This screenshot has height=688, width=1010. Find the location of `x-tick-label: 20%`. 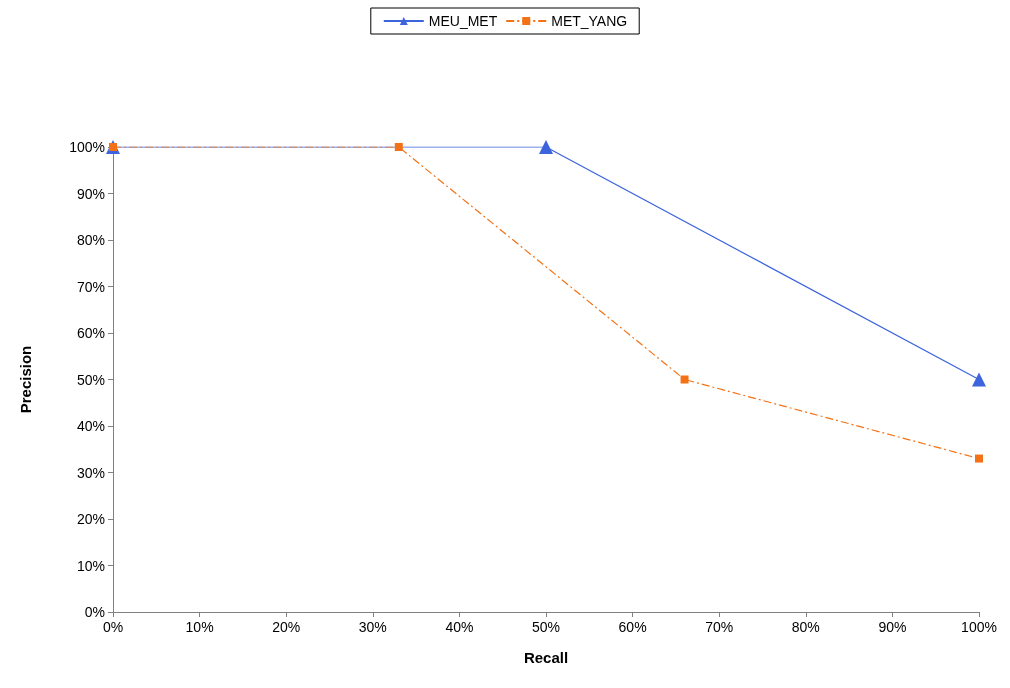

x-tick-label: 20% is located at coordinates (286, 627).